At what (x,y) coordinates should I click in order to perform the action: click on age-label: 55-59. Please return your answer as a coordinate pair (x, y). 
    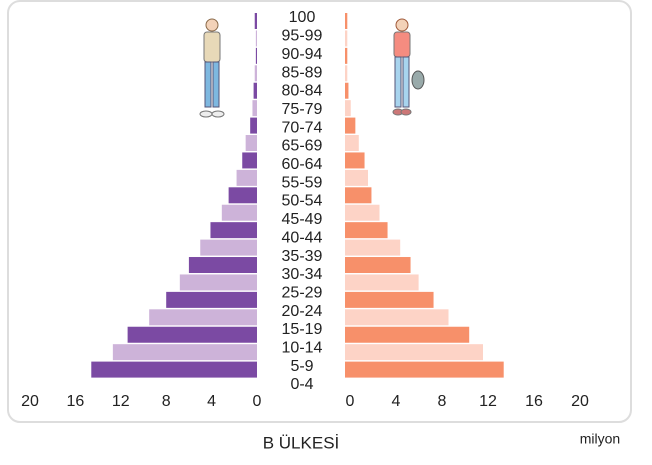
    Looking at the image, I should click on (302, 182).